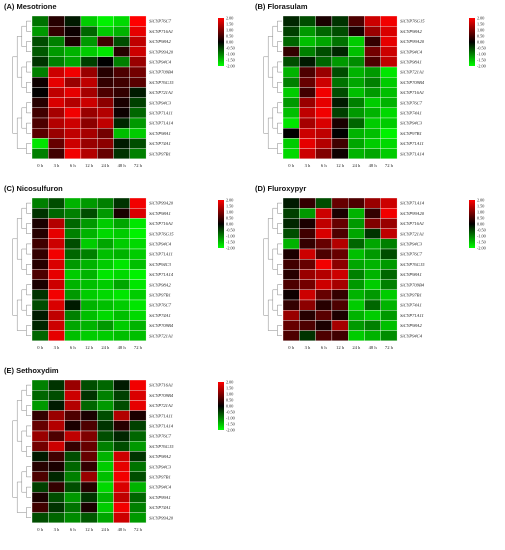 This screenshot has width=505, height=550. What do you see at coordinates (57, 165) in the screenshot?
I see `column-label: 3 h` at bounding box center [57, 165].